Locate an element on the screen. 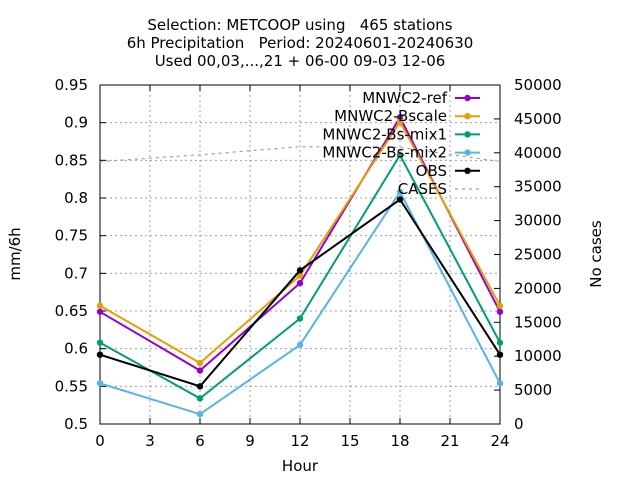  y-tick-label: 0.6 is located at coordinates (76, 349).